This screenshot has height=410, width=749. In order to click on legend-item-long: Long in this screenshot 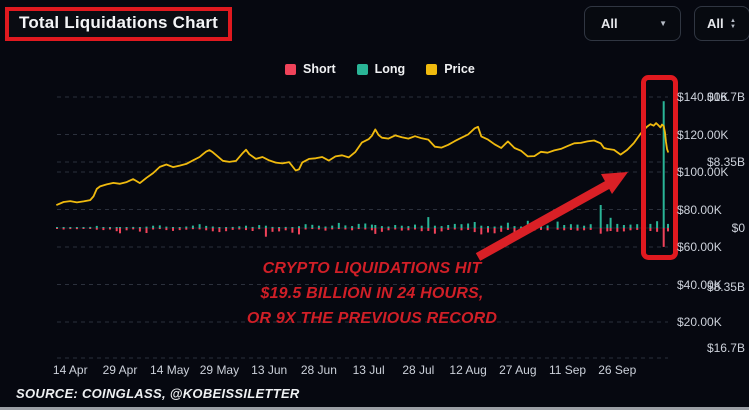, I will do `click(380, 69)`.